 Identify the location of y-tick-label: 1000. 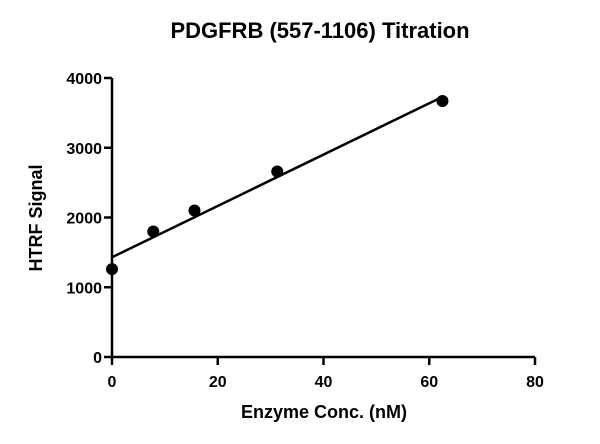
(84, 288).